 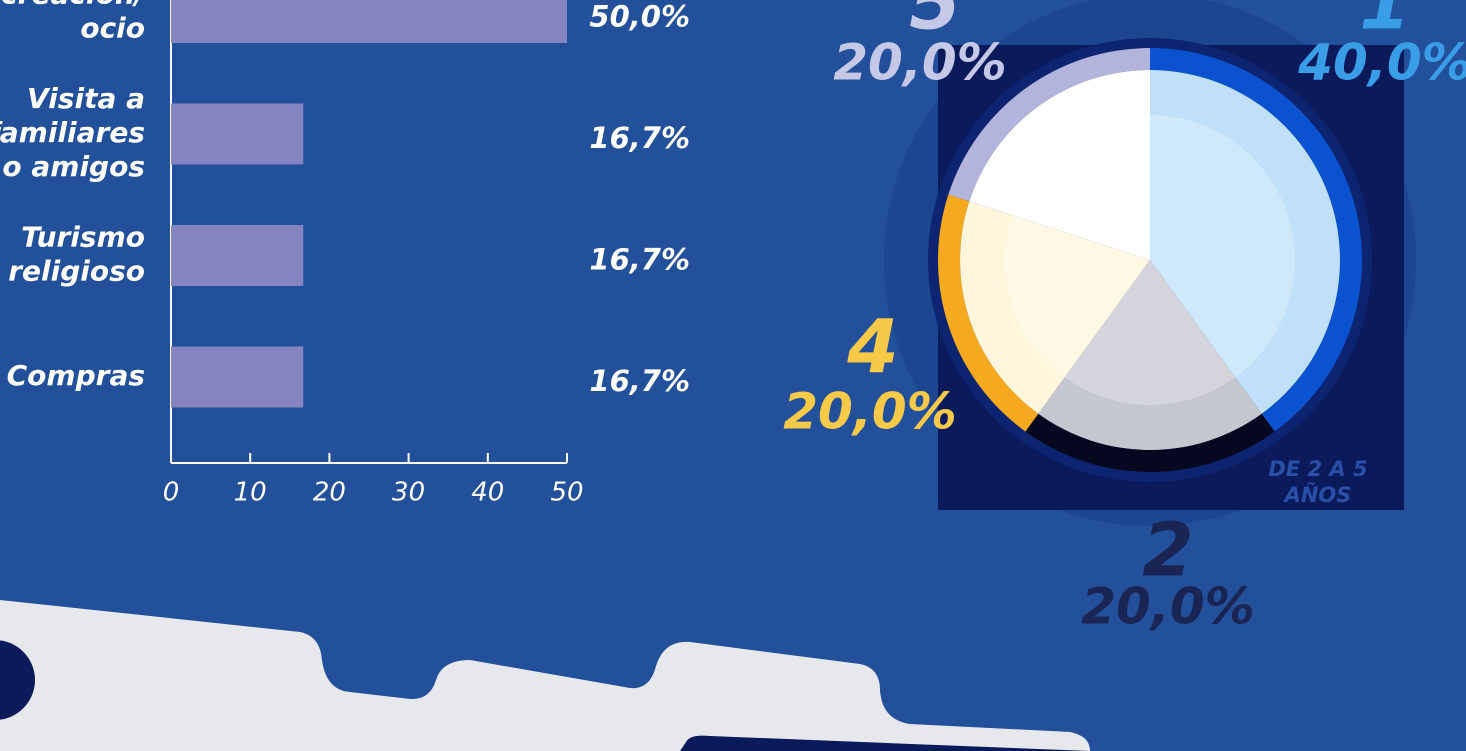 What do you see at coordinates (1168, 551) in the screenshot?
I see `slice-category: 2` at bounding box center [1168, 551].